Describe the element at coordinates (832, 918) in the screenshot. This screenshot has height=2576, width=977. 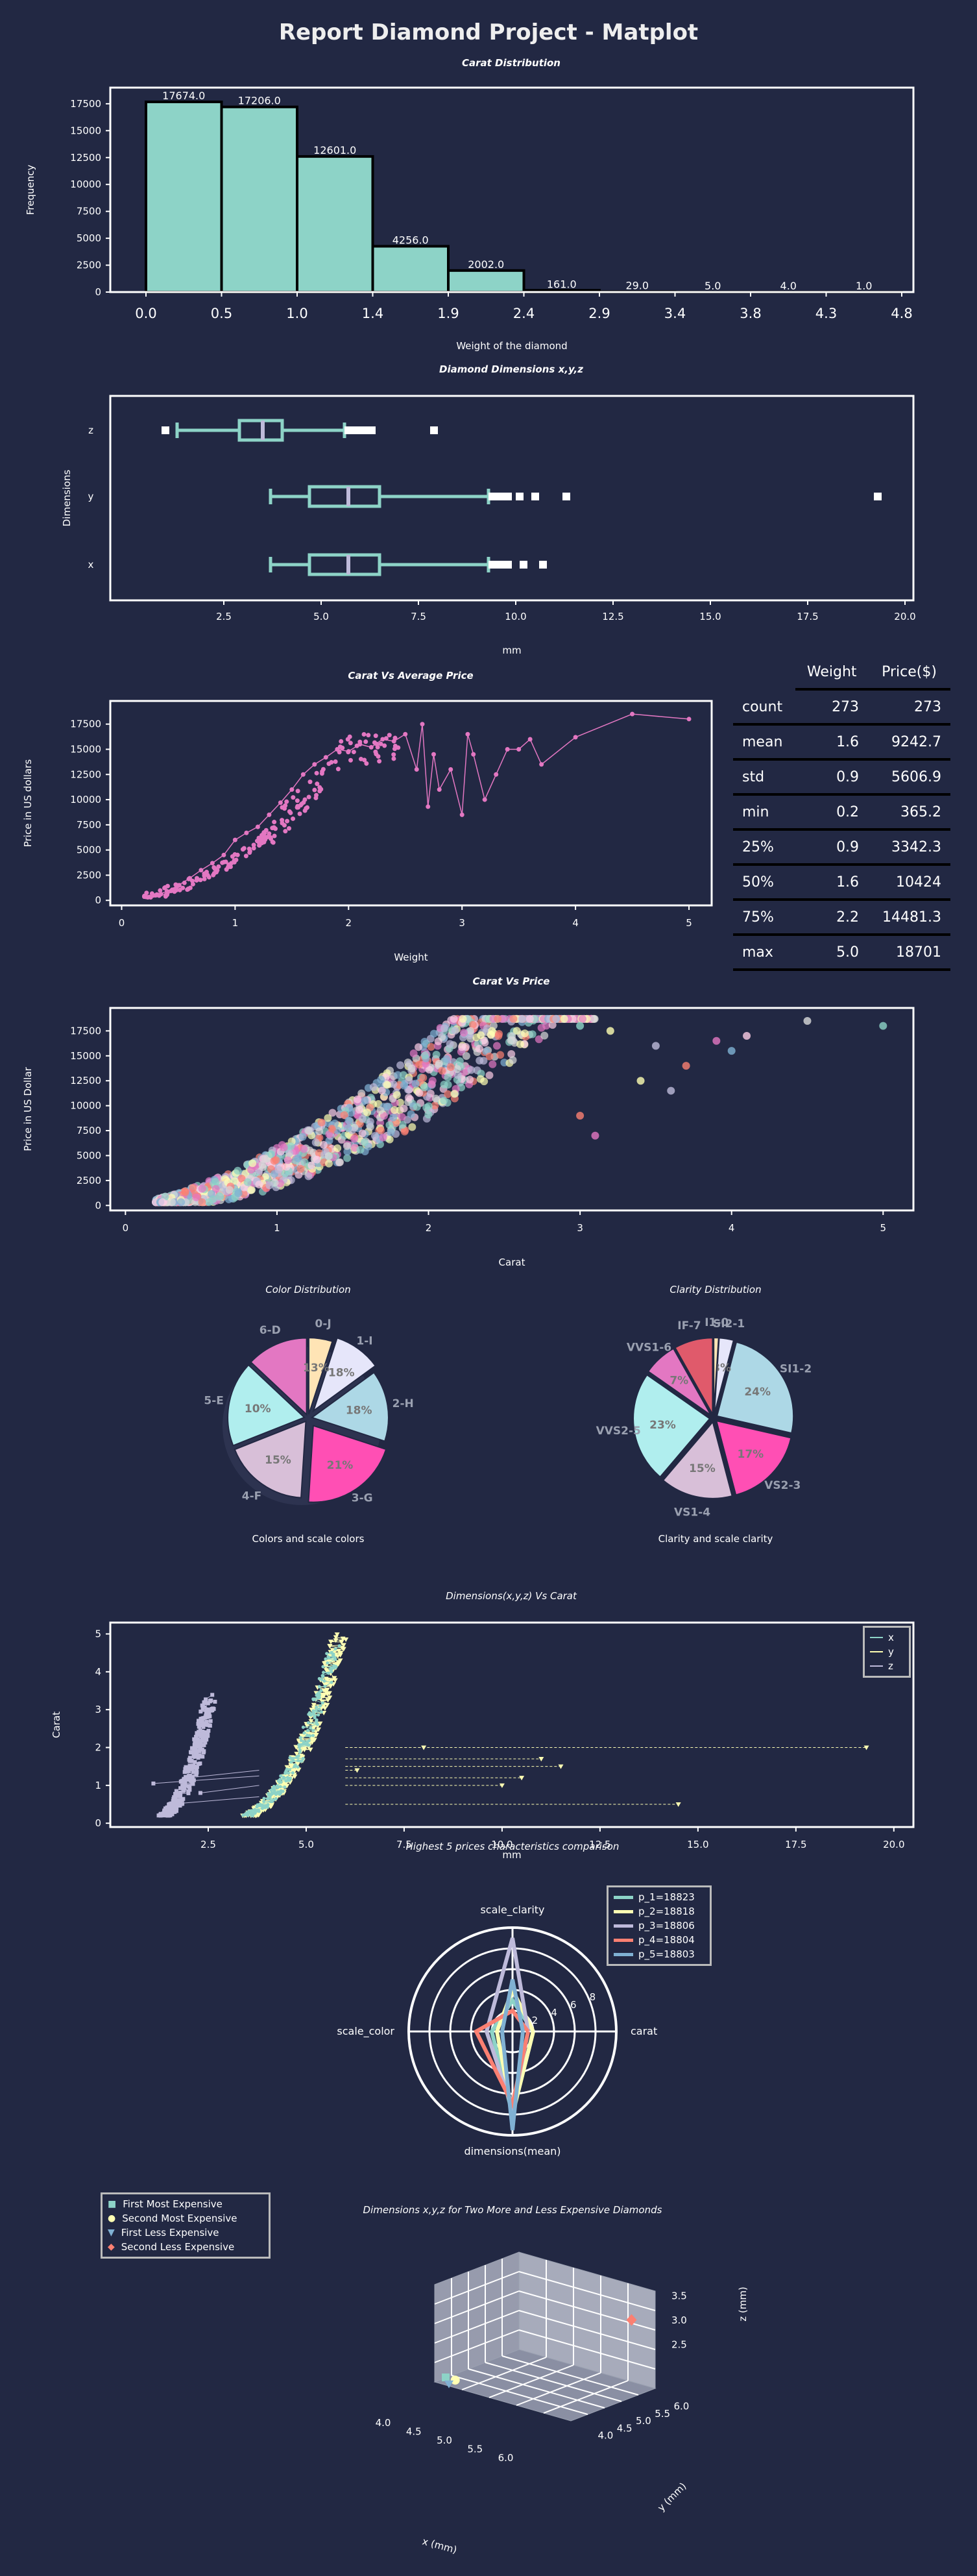
I see `stats-cell: 2.2` at that location.